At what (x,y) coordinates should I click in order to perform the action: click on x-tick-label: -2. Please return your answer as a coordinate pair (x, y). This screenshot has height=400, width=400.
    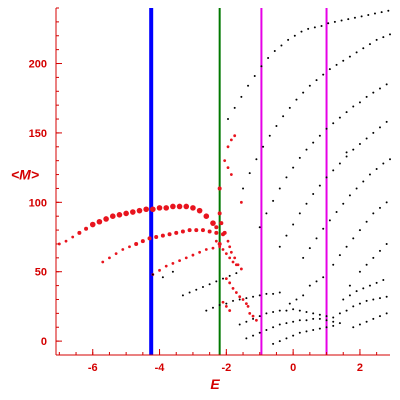
    Looking at the image, I should click on (226, 368).